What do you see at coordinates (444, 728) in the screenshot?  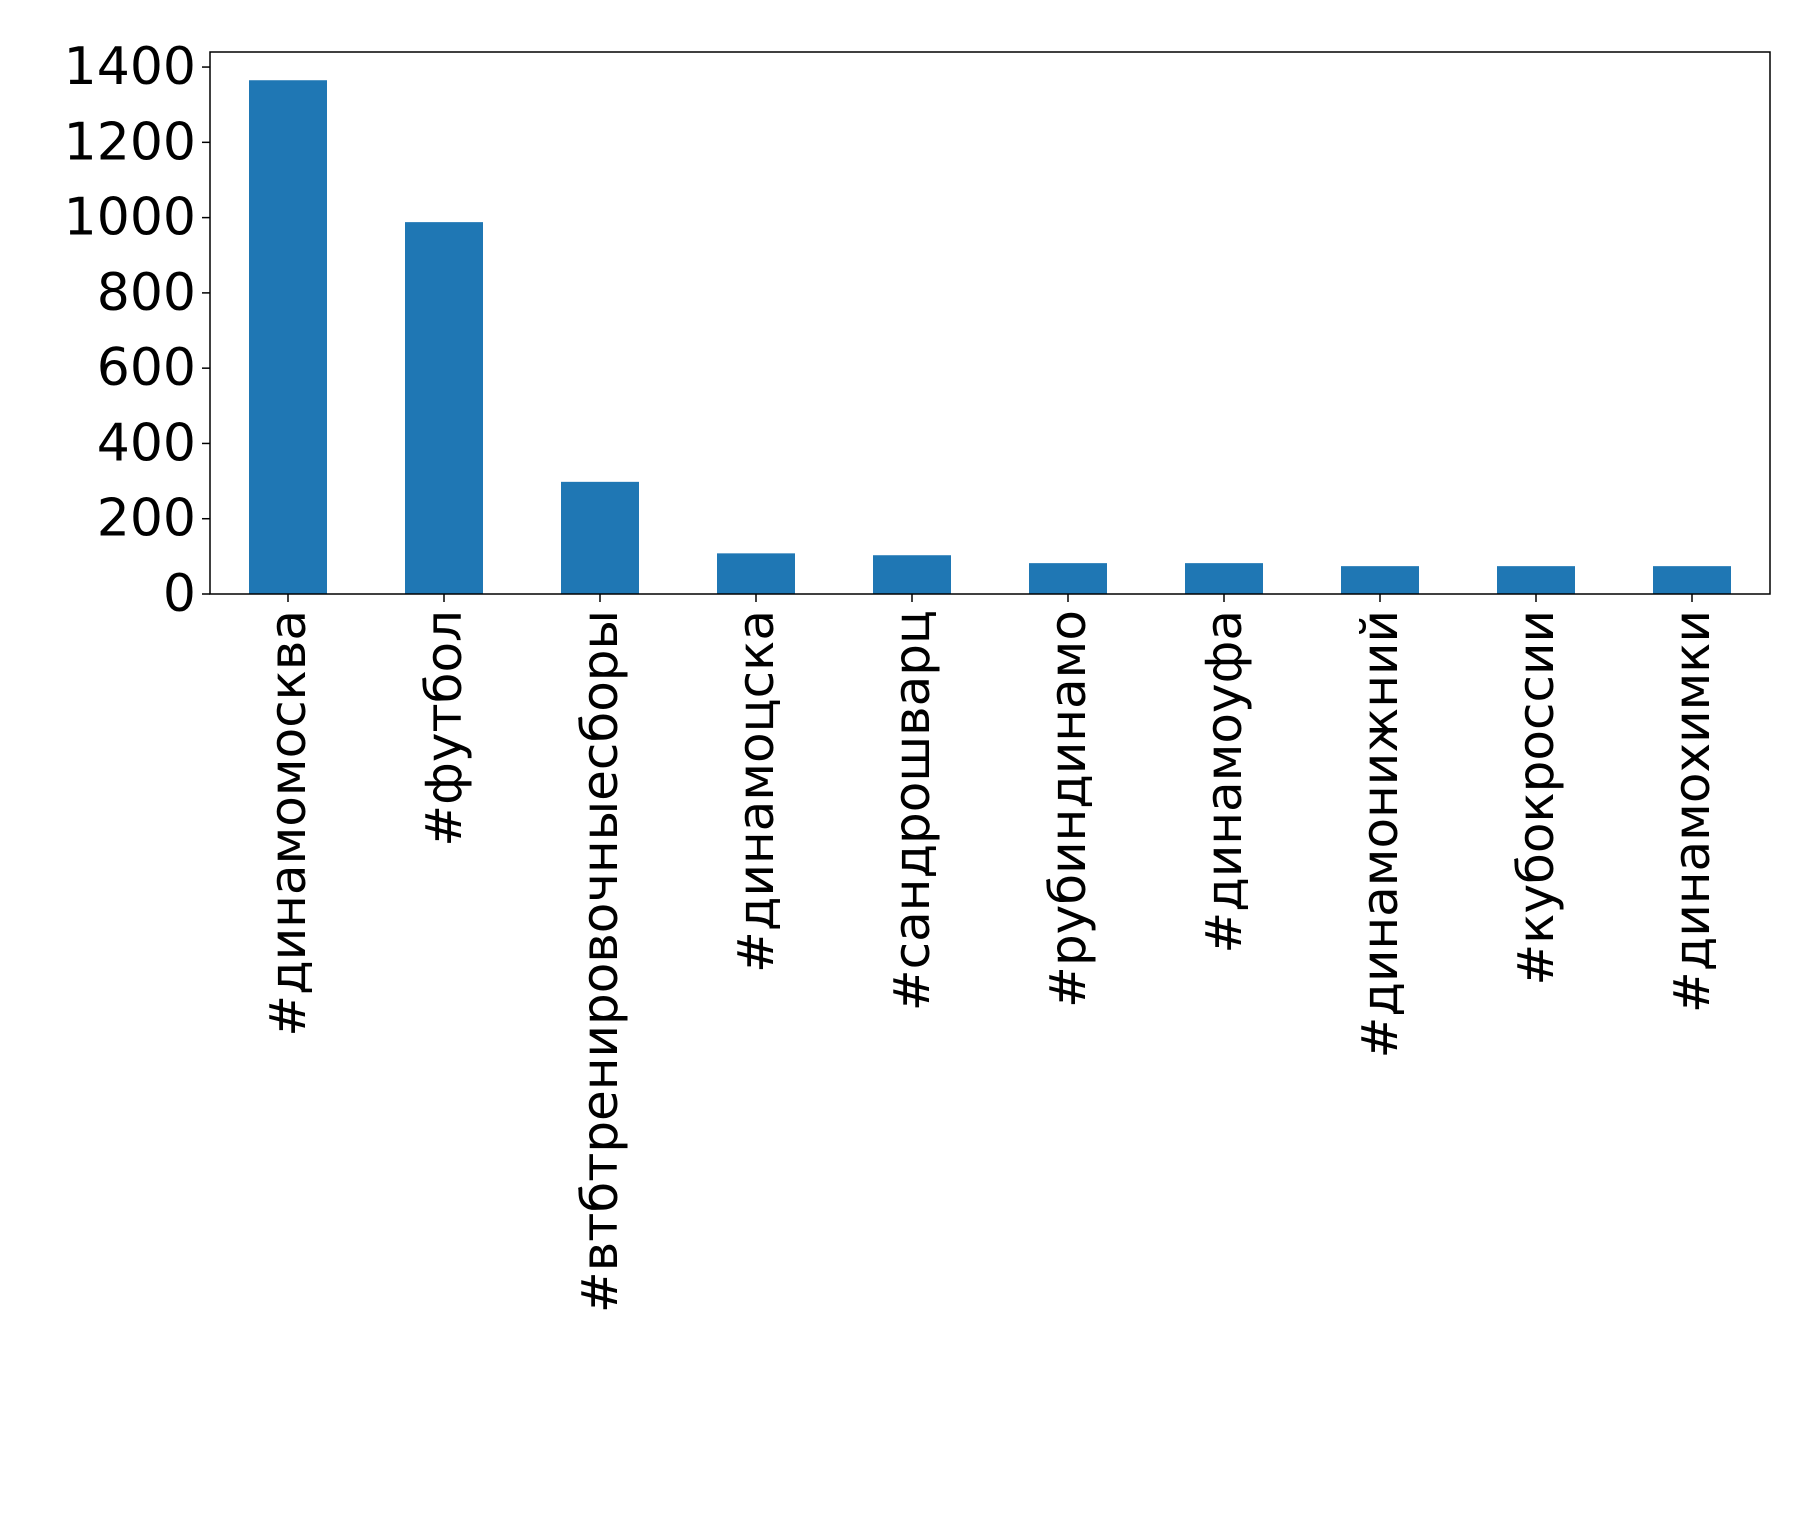 I see `x-tick-label: #футбол` at bounding box center [444, 728].